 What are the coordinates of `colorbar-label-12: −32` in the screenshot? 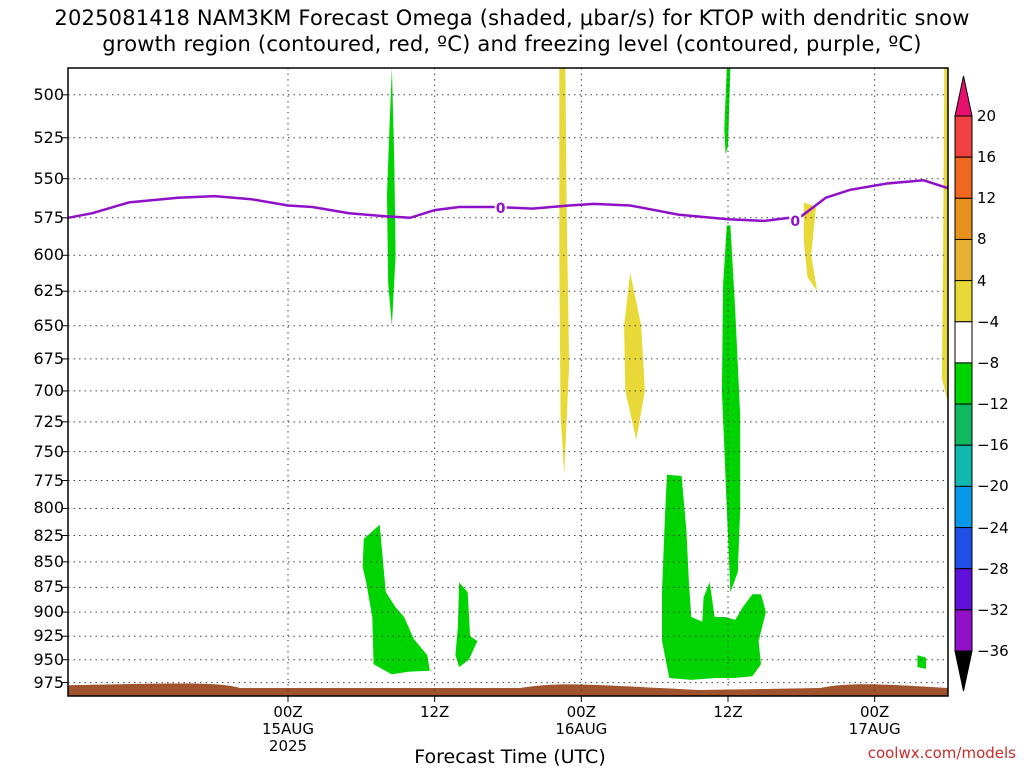 It's located at (993, 609).